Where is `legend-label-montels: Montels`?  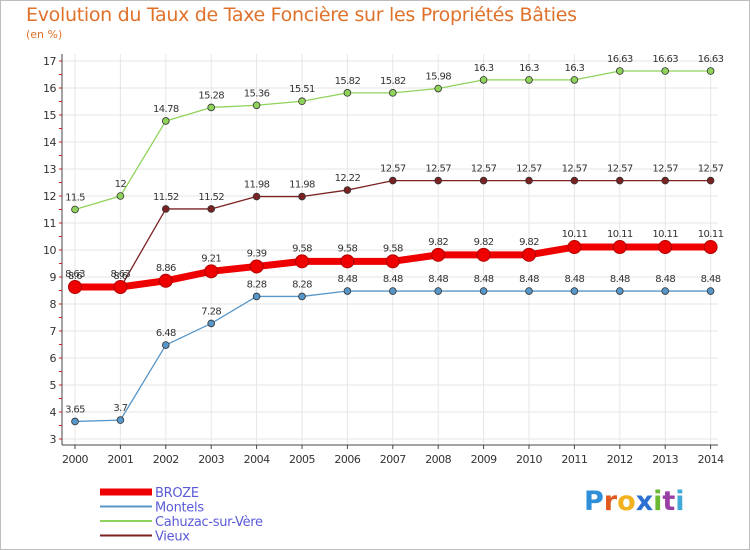 legend-label-montels: Montels is located at coordinates (179, 508).